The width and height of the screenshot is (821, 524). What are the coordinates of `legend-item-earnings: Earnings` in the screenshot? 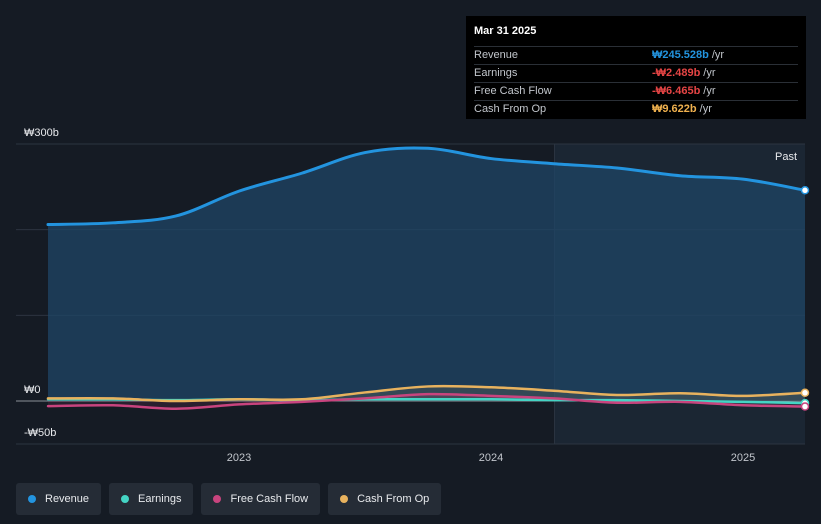 It's located at (151, 499).